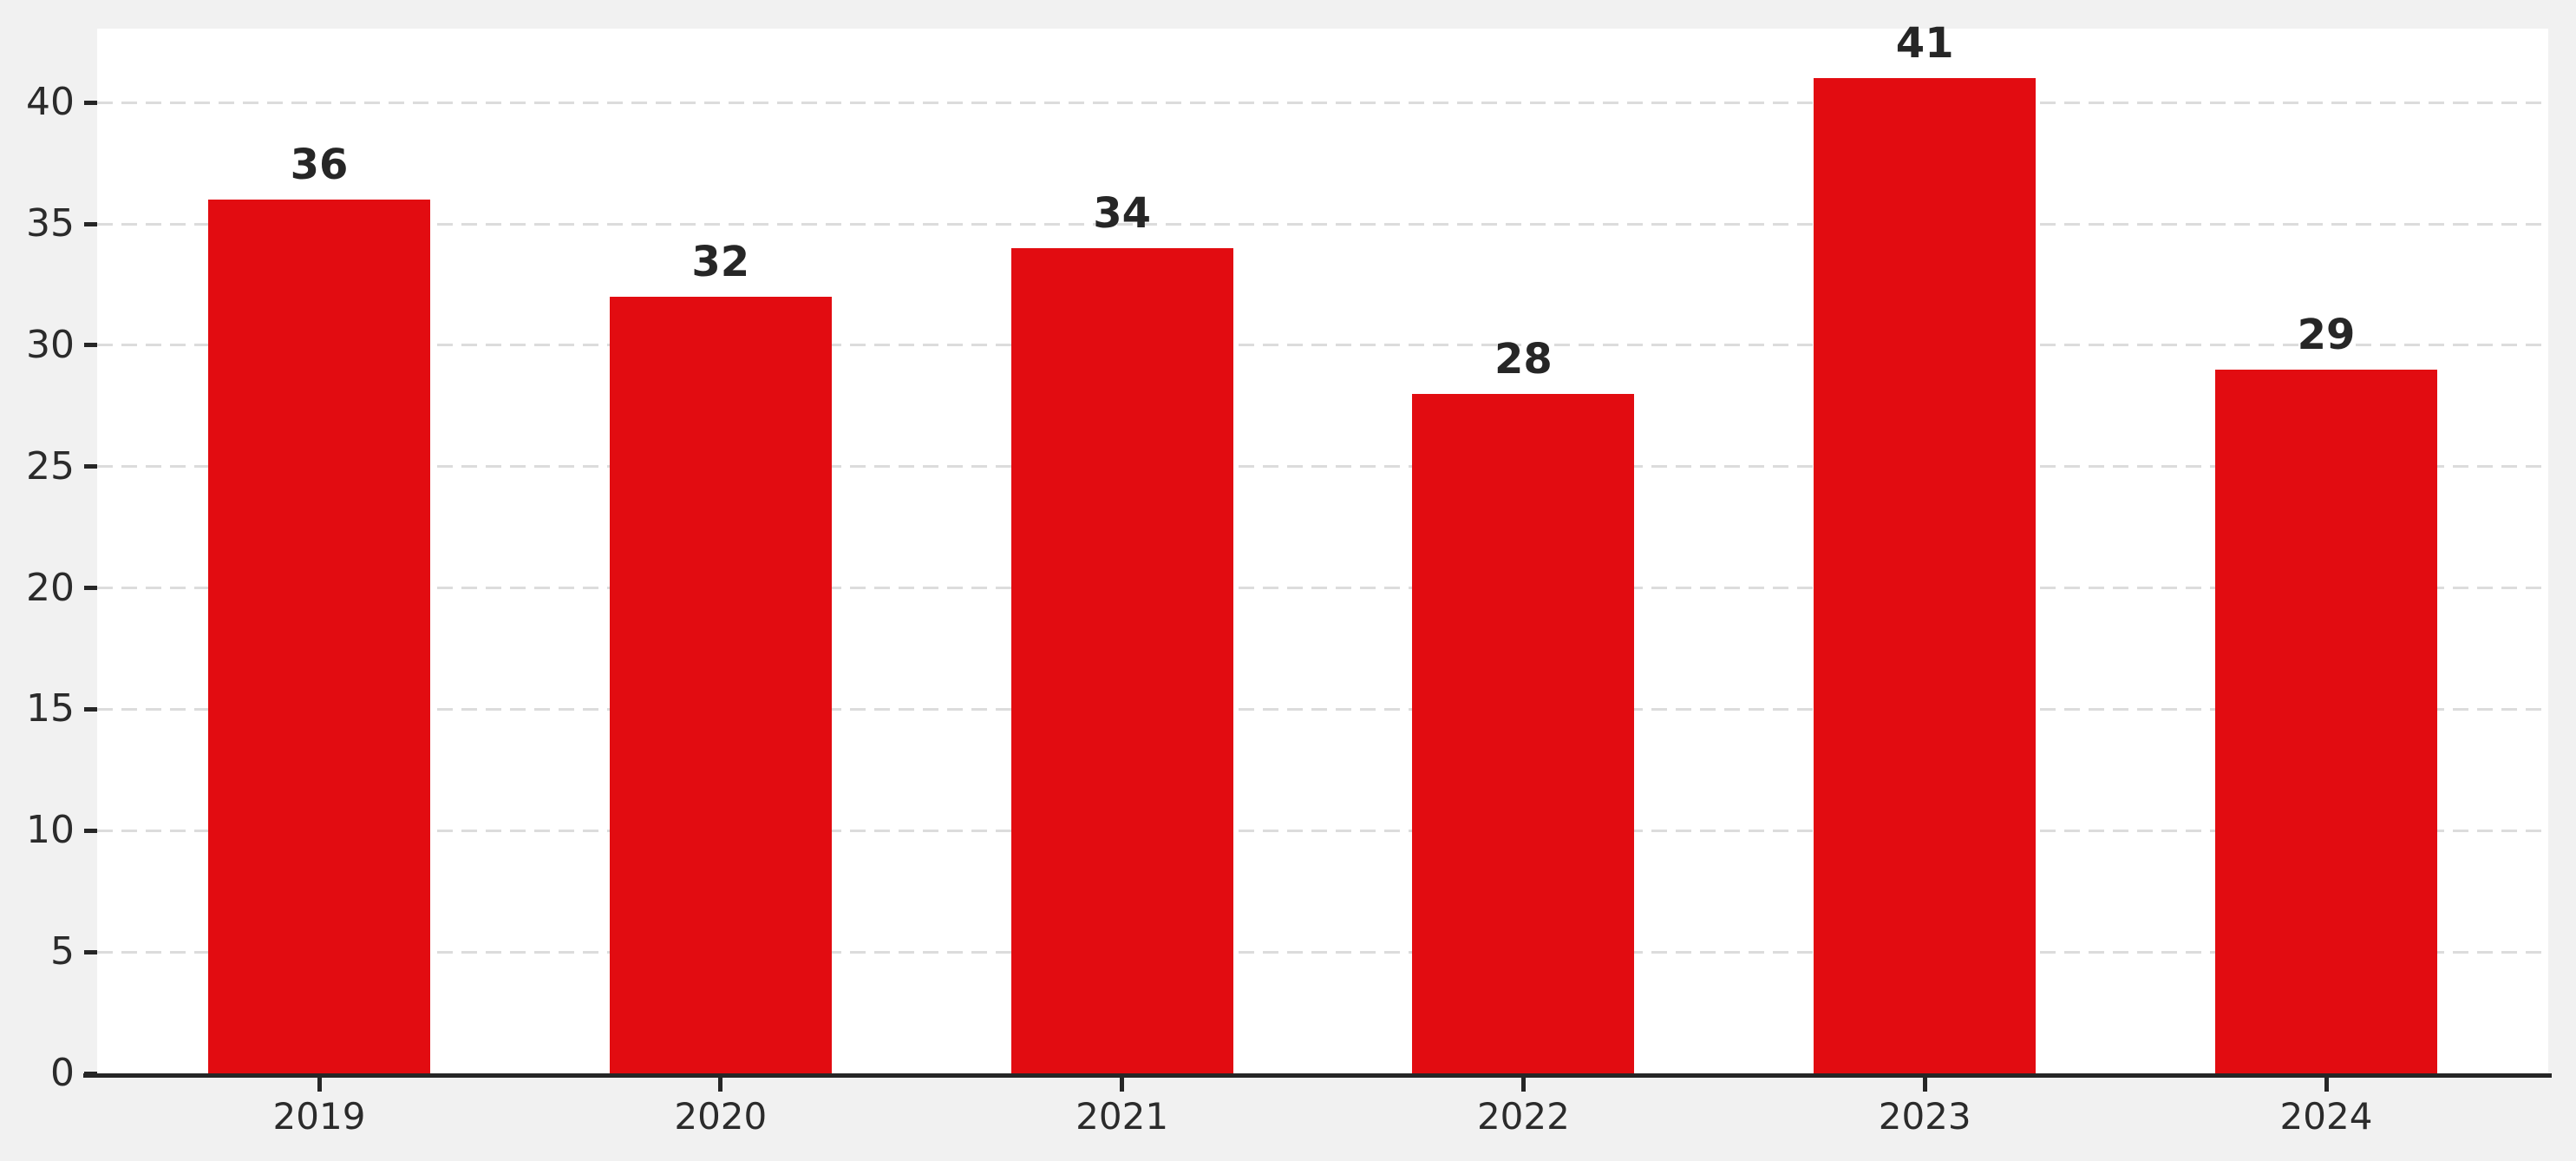  Describe the element at coordinates (1317, 1075) in the screenshot. I see `x-axis-line` at that location.